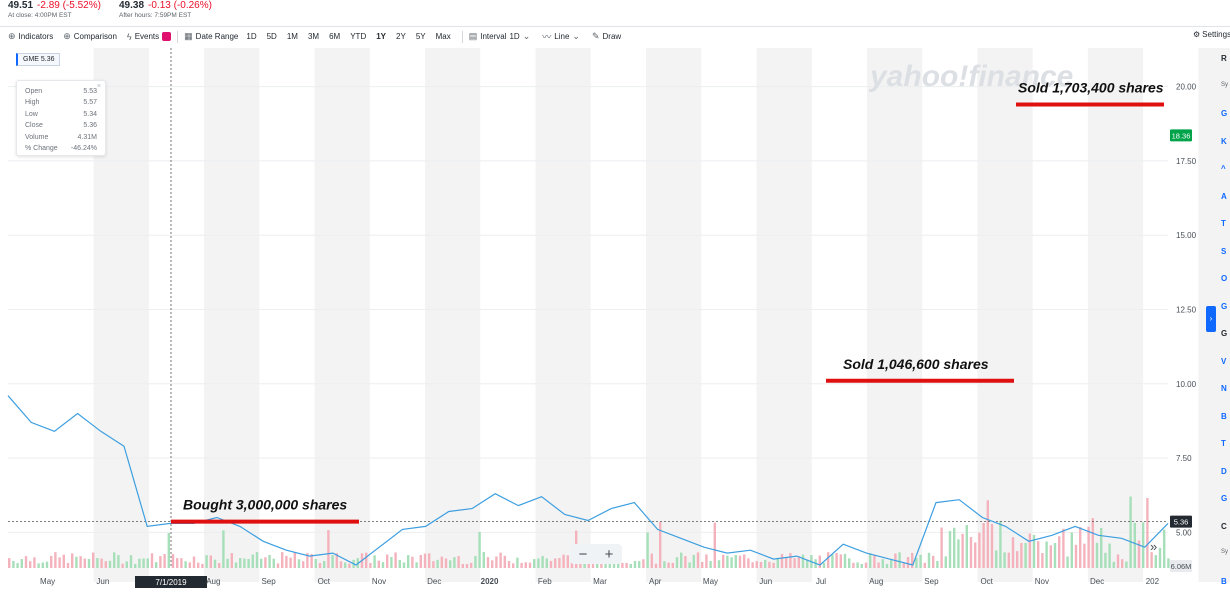 The height and width of the screenshot is (612, 1230). What do you see at coordinates (1224, 58) in the screenshot?
I see `sidebar-item: R` at bounding box center [1224, 58].